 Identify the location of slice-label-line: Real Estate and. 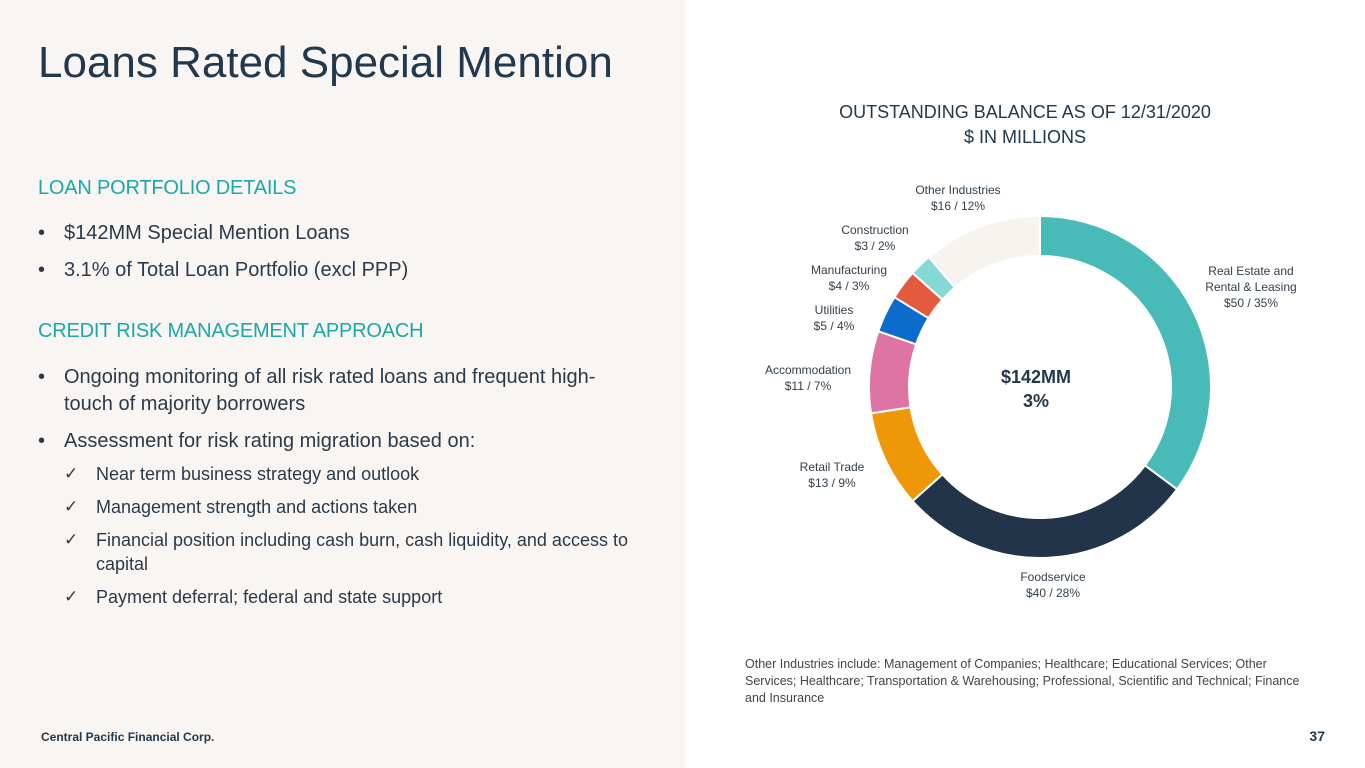
(1251, 271).